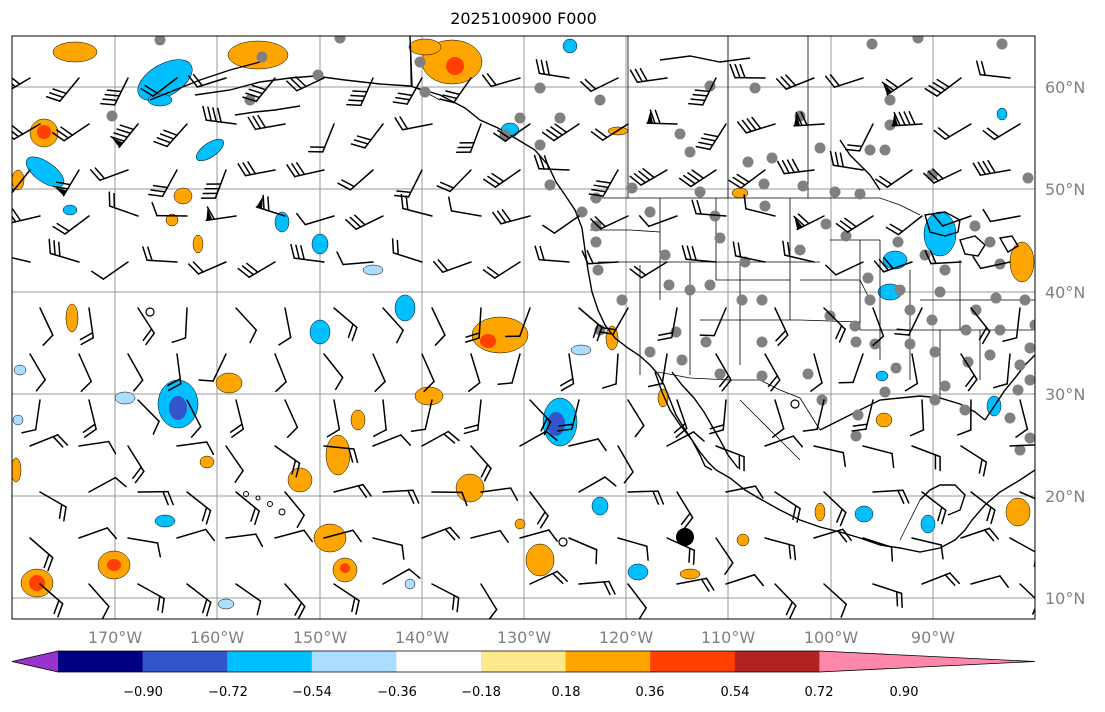 The image size is (1105, 712). What do you see at coordinates (1065, 292) in the screenshot?
I see `lat-label: 40°N` at bounding box center [1065, 292].